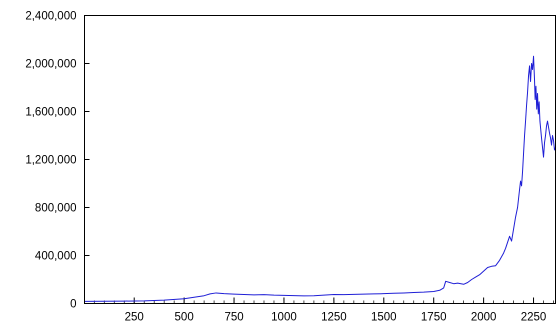  Describe the element at coordinates (384, 318) in the screenshot. I see `x-tick-label: 1500` at that location.